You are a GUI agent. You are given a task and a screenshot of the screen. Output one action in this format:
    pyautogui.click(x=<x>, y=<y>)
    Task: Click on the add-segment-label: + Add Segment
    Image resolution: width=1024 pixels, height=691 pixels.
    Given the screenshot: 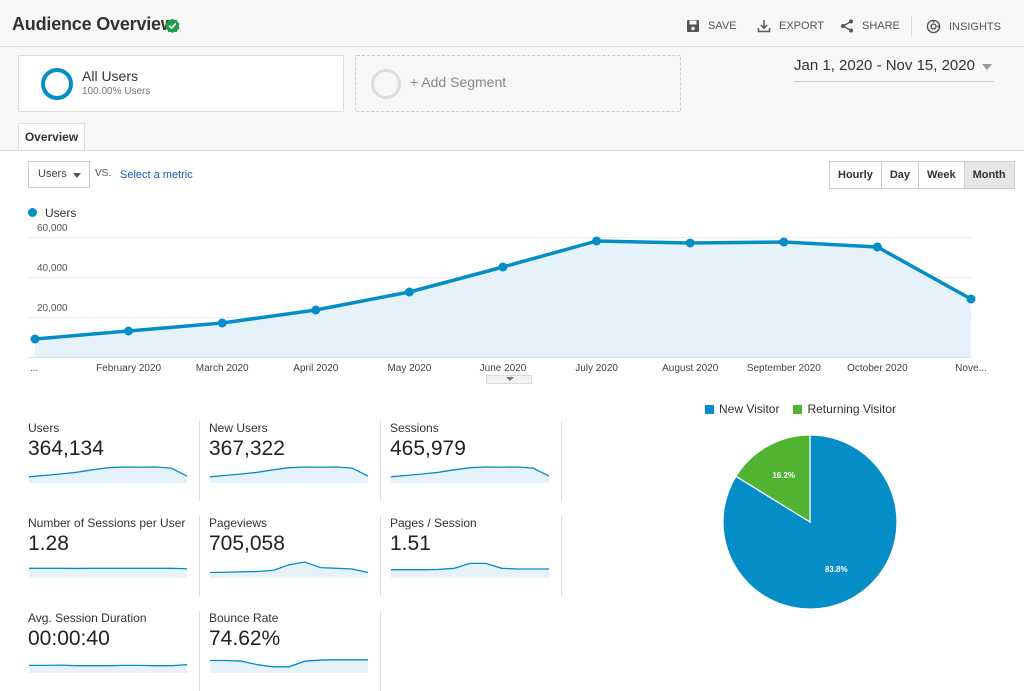 What is the action you would take?
    pyautogui.click(x=458, y=82)
    